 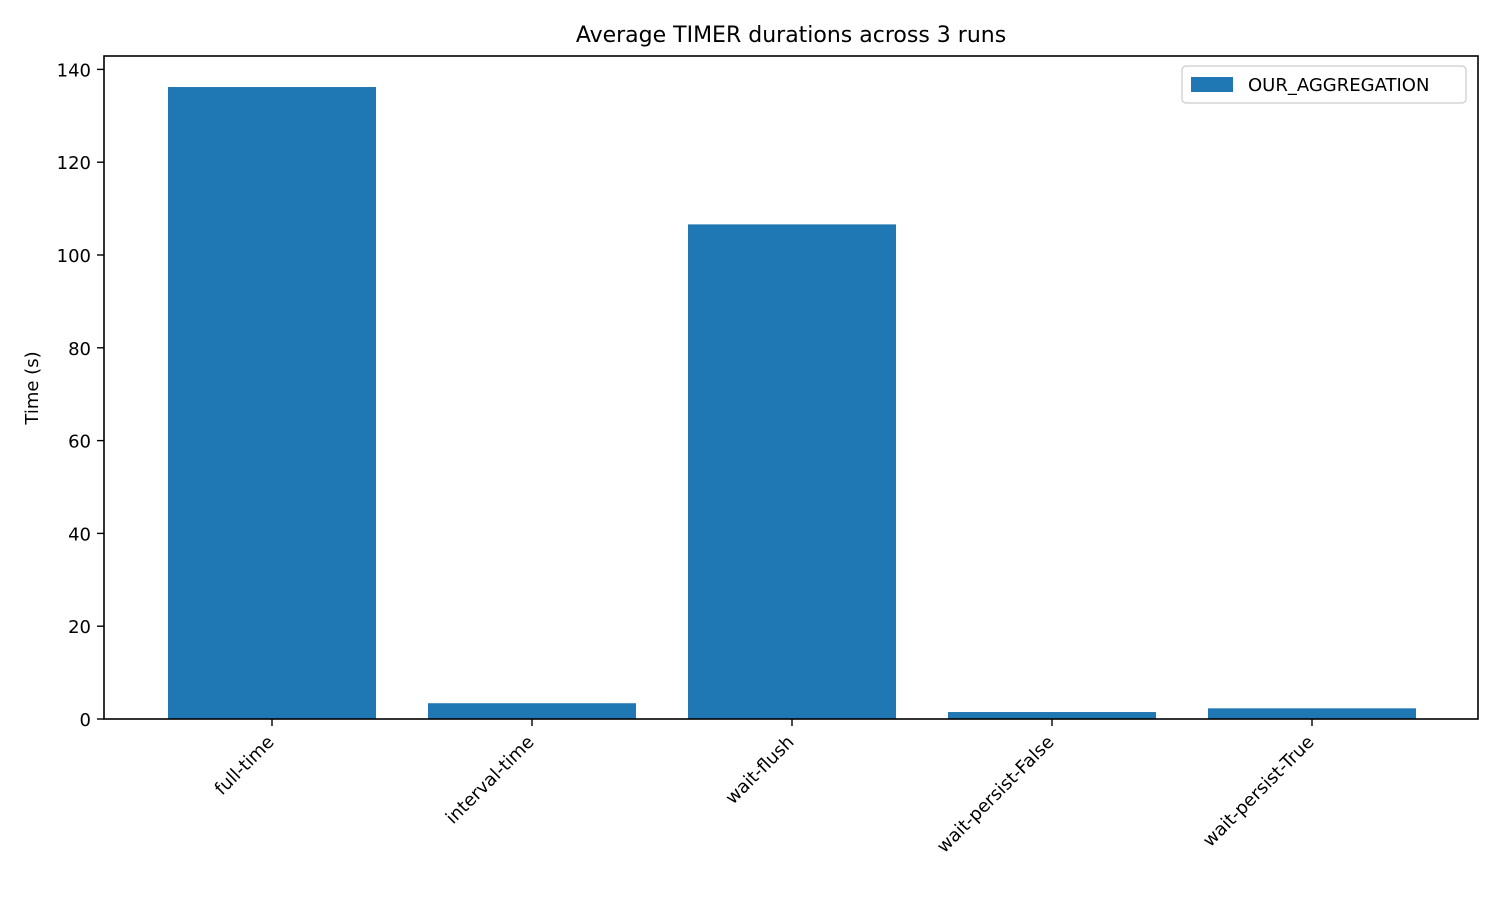 I want to click on bar-wait-persist-False, so click(x=1052, y=715).